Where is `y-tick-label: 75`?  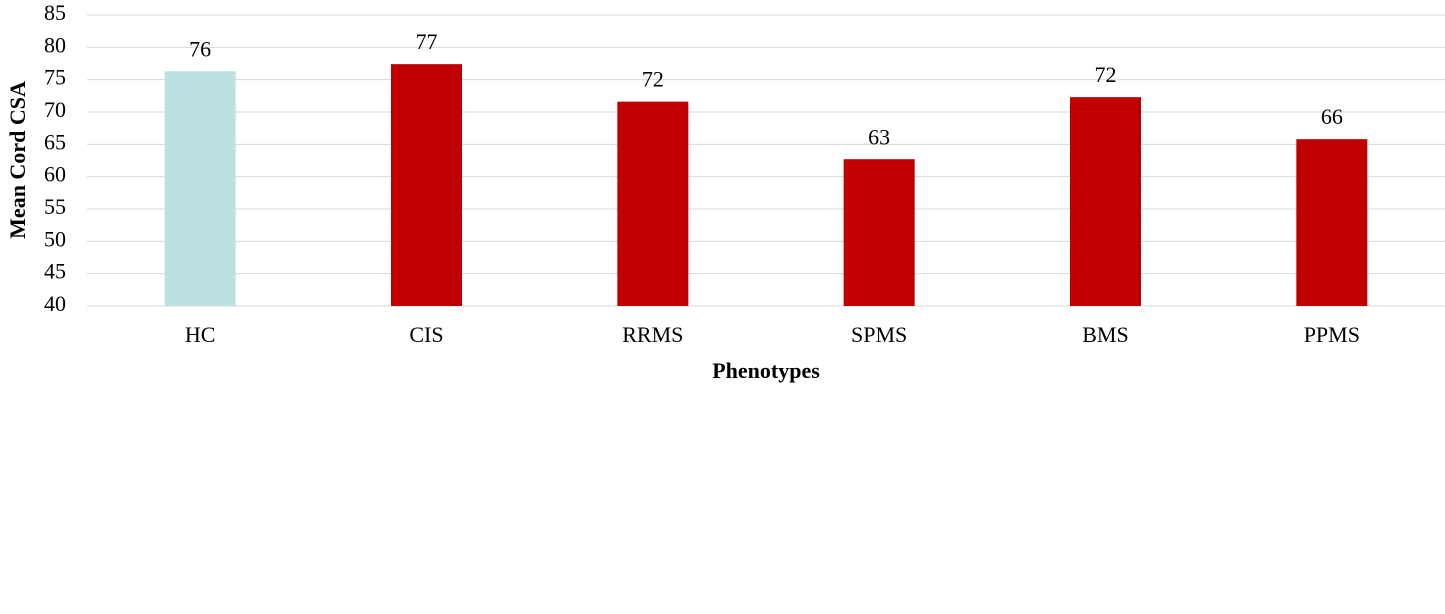 y-tick-label: 75 is located at coordinates (55, 77).